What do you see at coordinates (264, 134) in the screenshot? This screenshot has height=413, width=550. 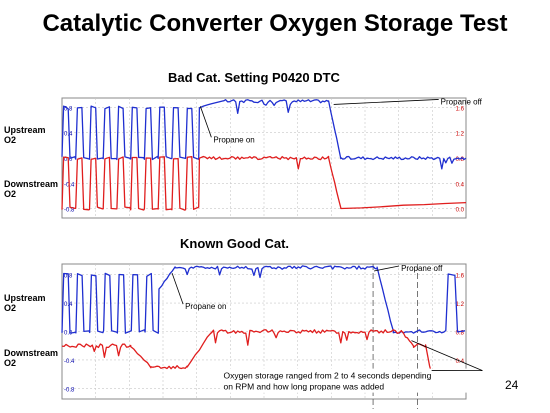 I see `chart-1-upstream-series-line` at bounding box center [264, 134].